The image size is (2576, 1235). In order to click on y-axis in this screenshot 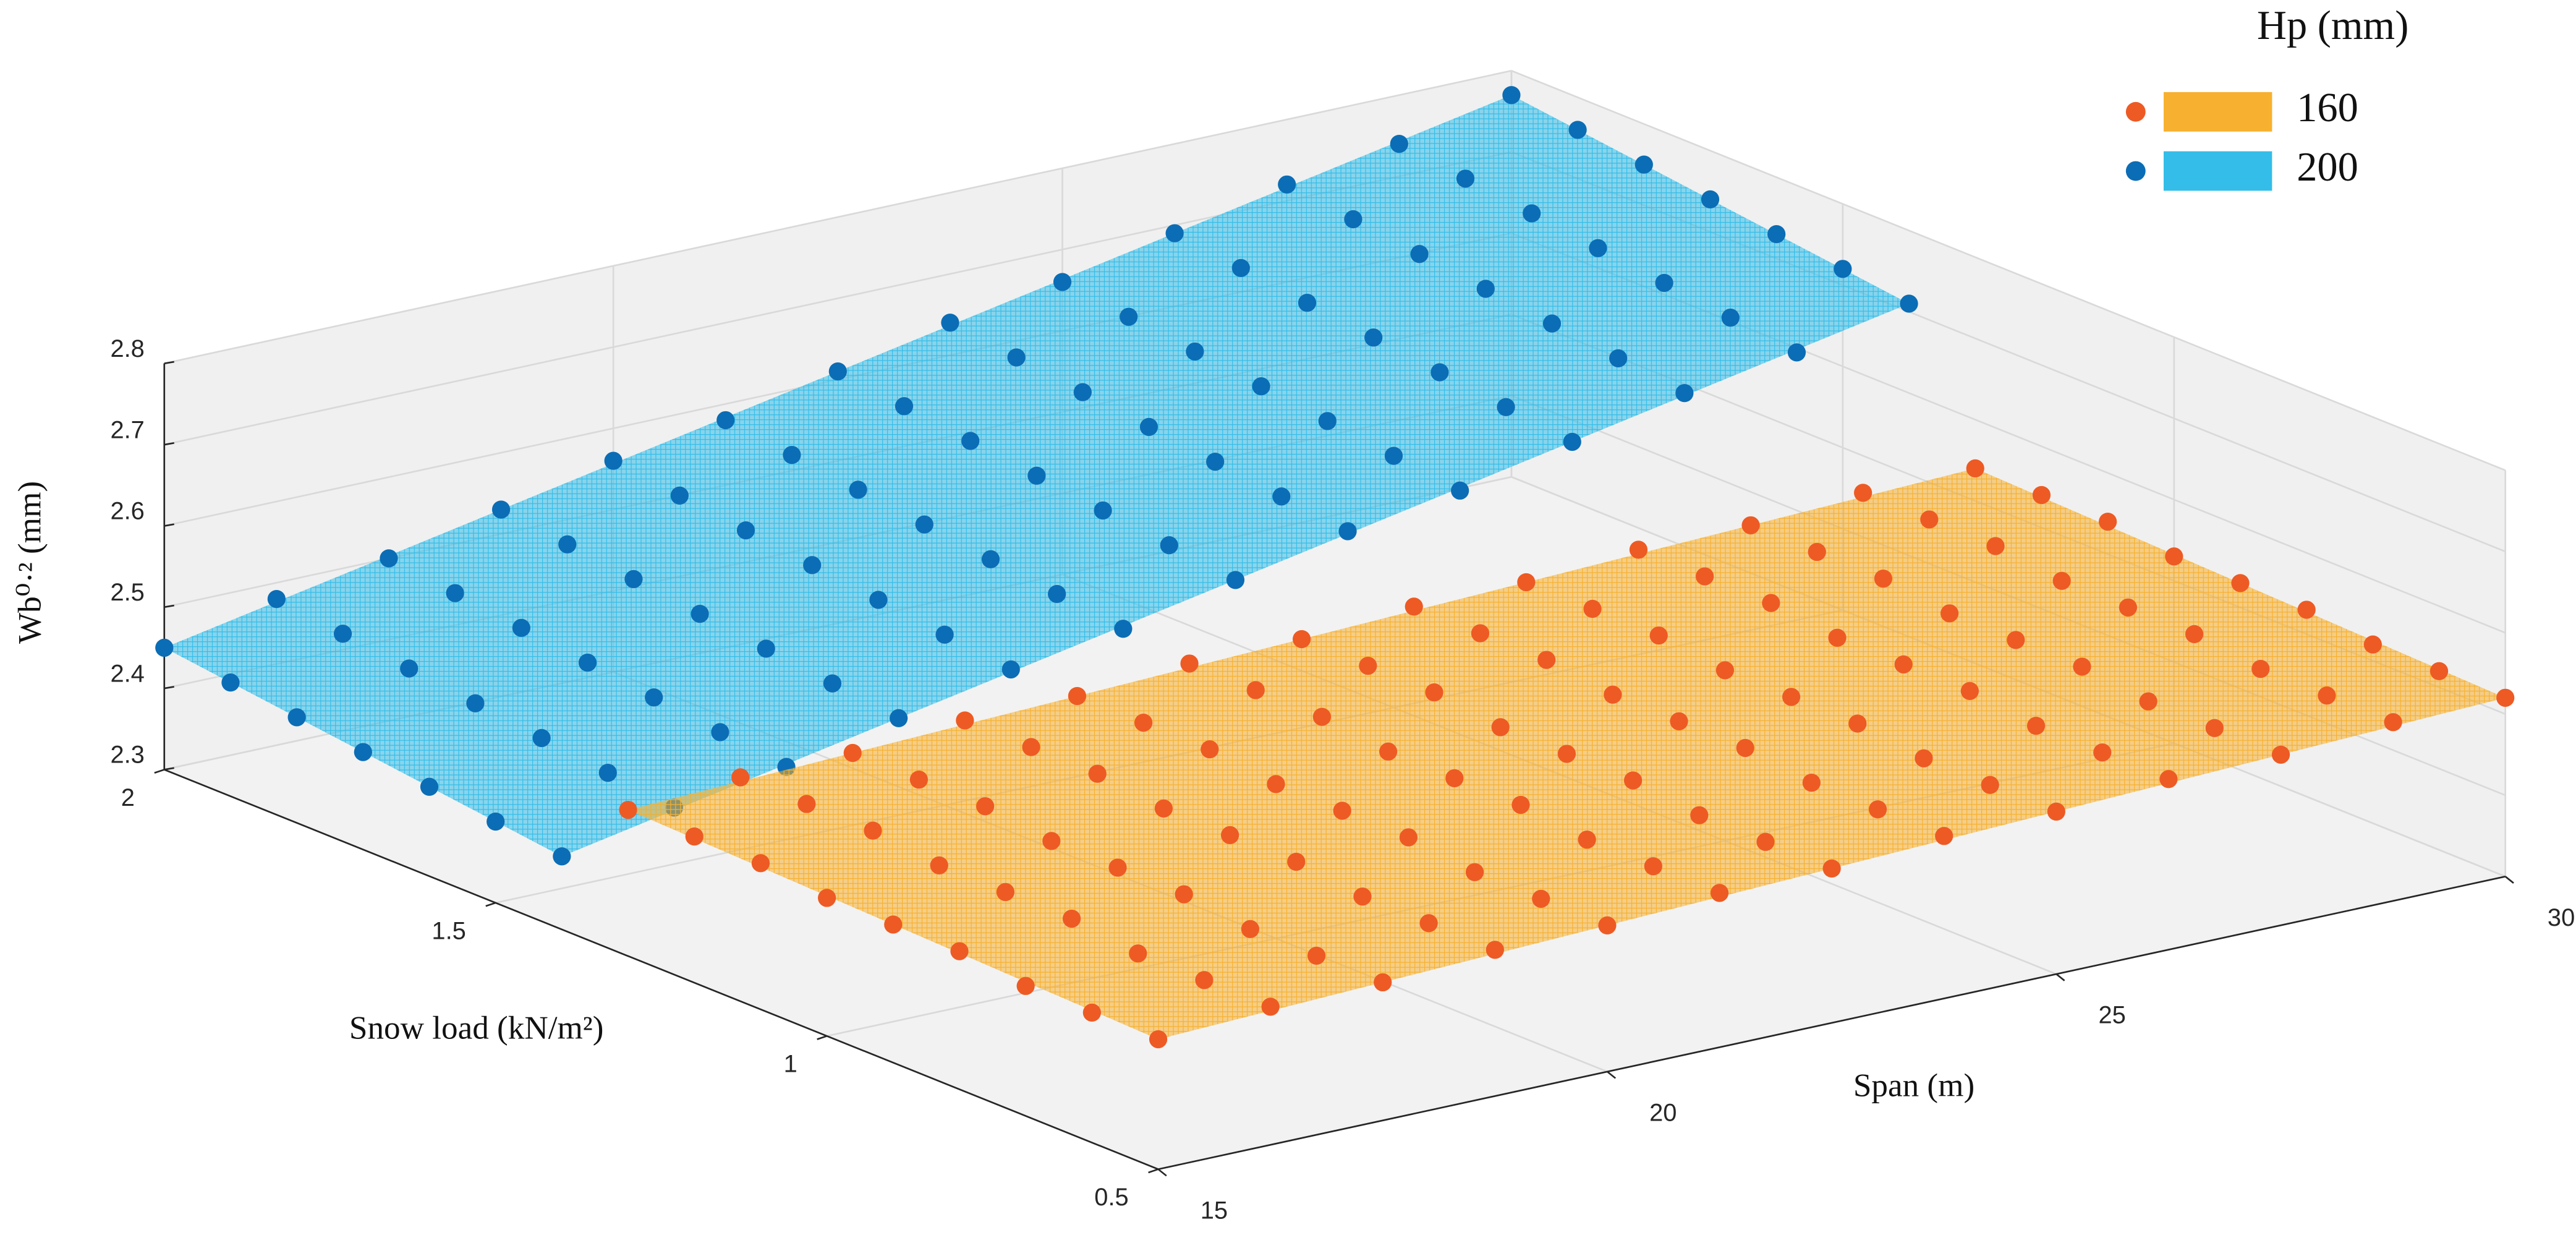, I will do `click(661, 969)`.